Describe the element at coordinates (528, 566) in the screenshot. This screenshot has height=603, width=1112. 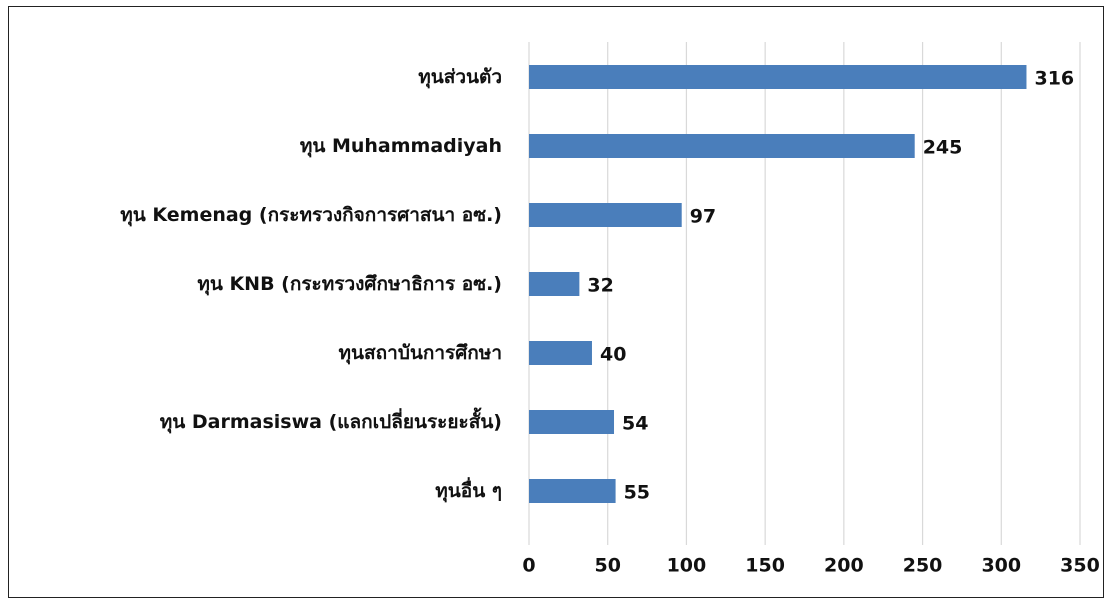
I see `x-tick-label: 0` at that location.